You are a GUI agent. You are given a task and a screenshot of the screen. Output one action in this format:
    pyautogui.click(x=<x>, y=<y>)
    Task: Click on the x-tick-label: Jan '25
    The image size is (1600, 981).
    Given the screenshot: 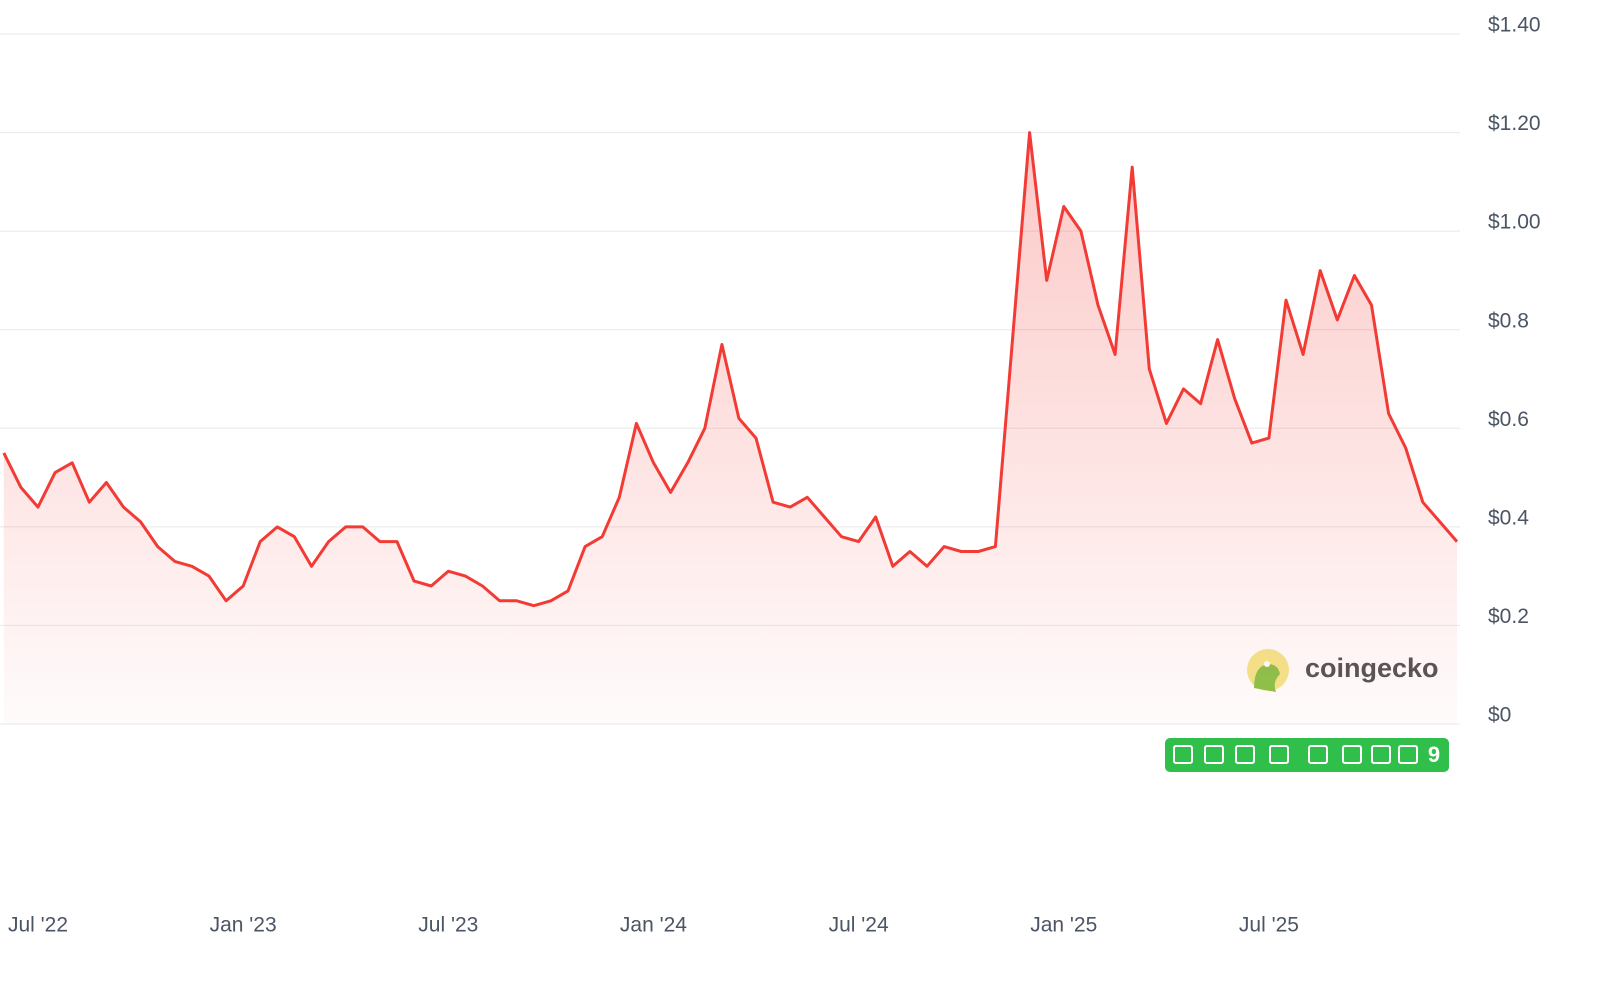 What is the action you would take?
    pyautogui.click(x=1063, y=925)
    